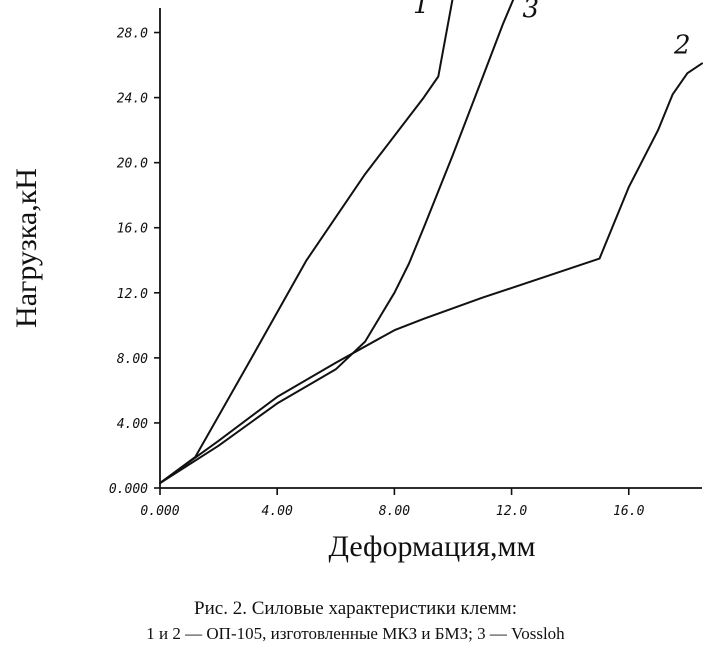 The width and height of the screenshot is (711, 659). What do you see at coordinates (128, 489) in the screenshot?
I see `y-tick-label: 0.000` at bounding box center [128, 489].